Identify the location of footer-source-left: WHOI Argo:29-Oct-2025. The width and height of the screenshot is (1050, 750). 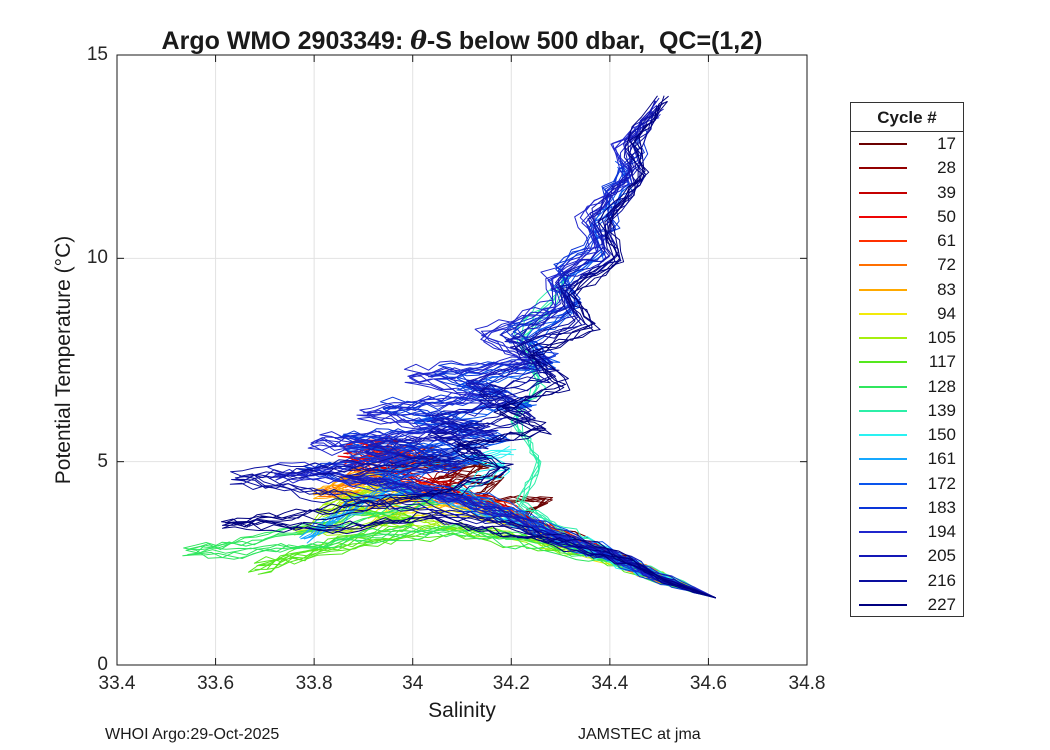
(192, 734).